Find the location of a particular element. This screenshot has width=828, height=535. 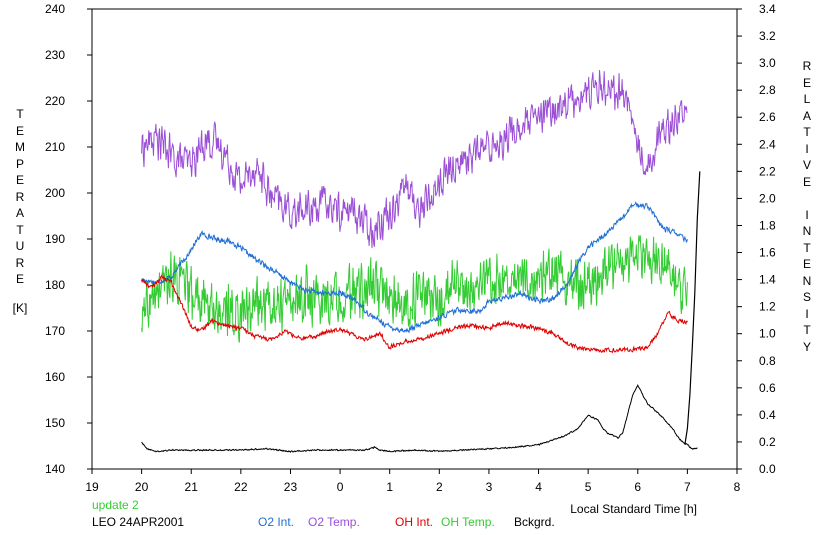

y-left-tick-label: 140 is located at coordinates (55, 469).